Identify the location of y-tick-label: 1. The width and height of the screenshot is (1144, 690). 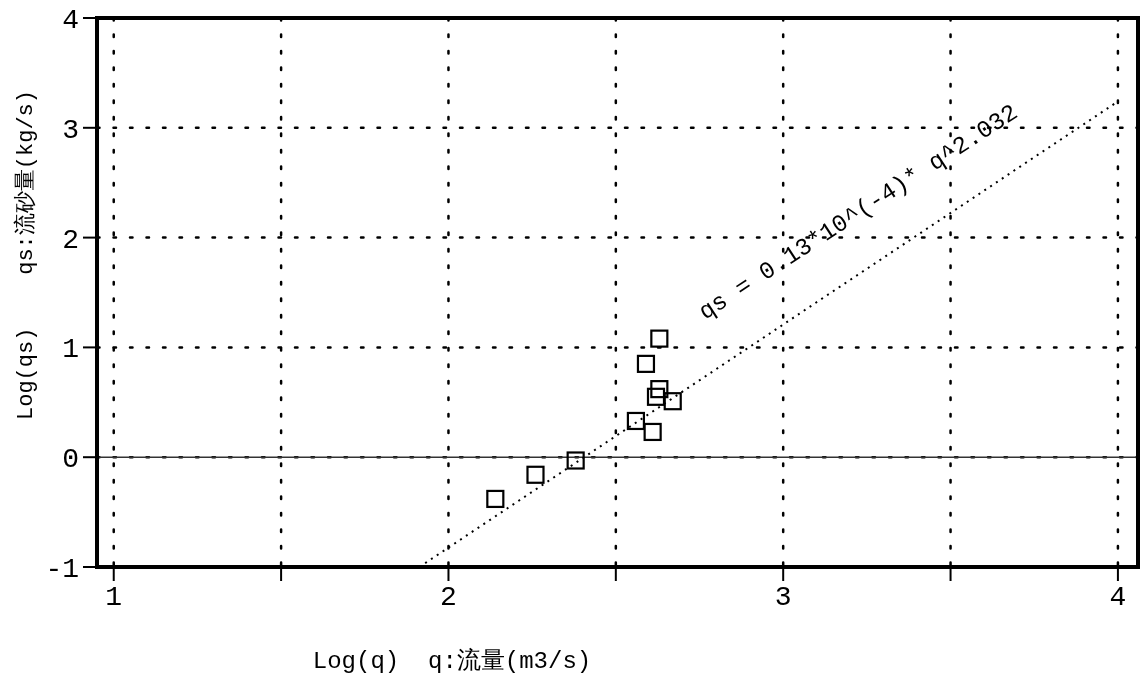
(70, 350).